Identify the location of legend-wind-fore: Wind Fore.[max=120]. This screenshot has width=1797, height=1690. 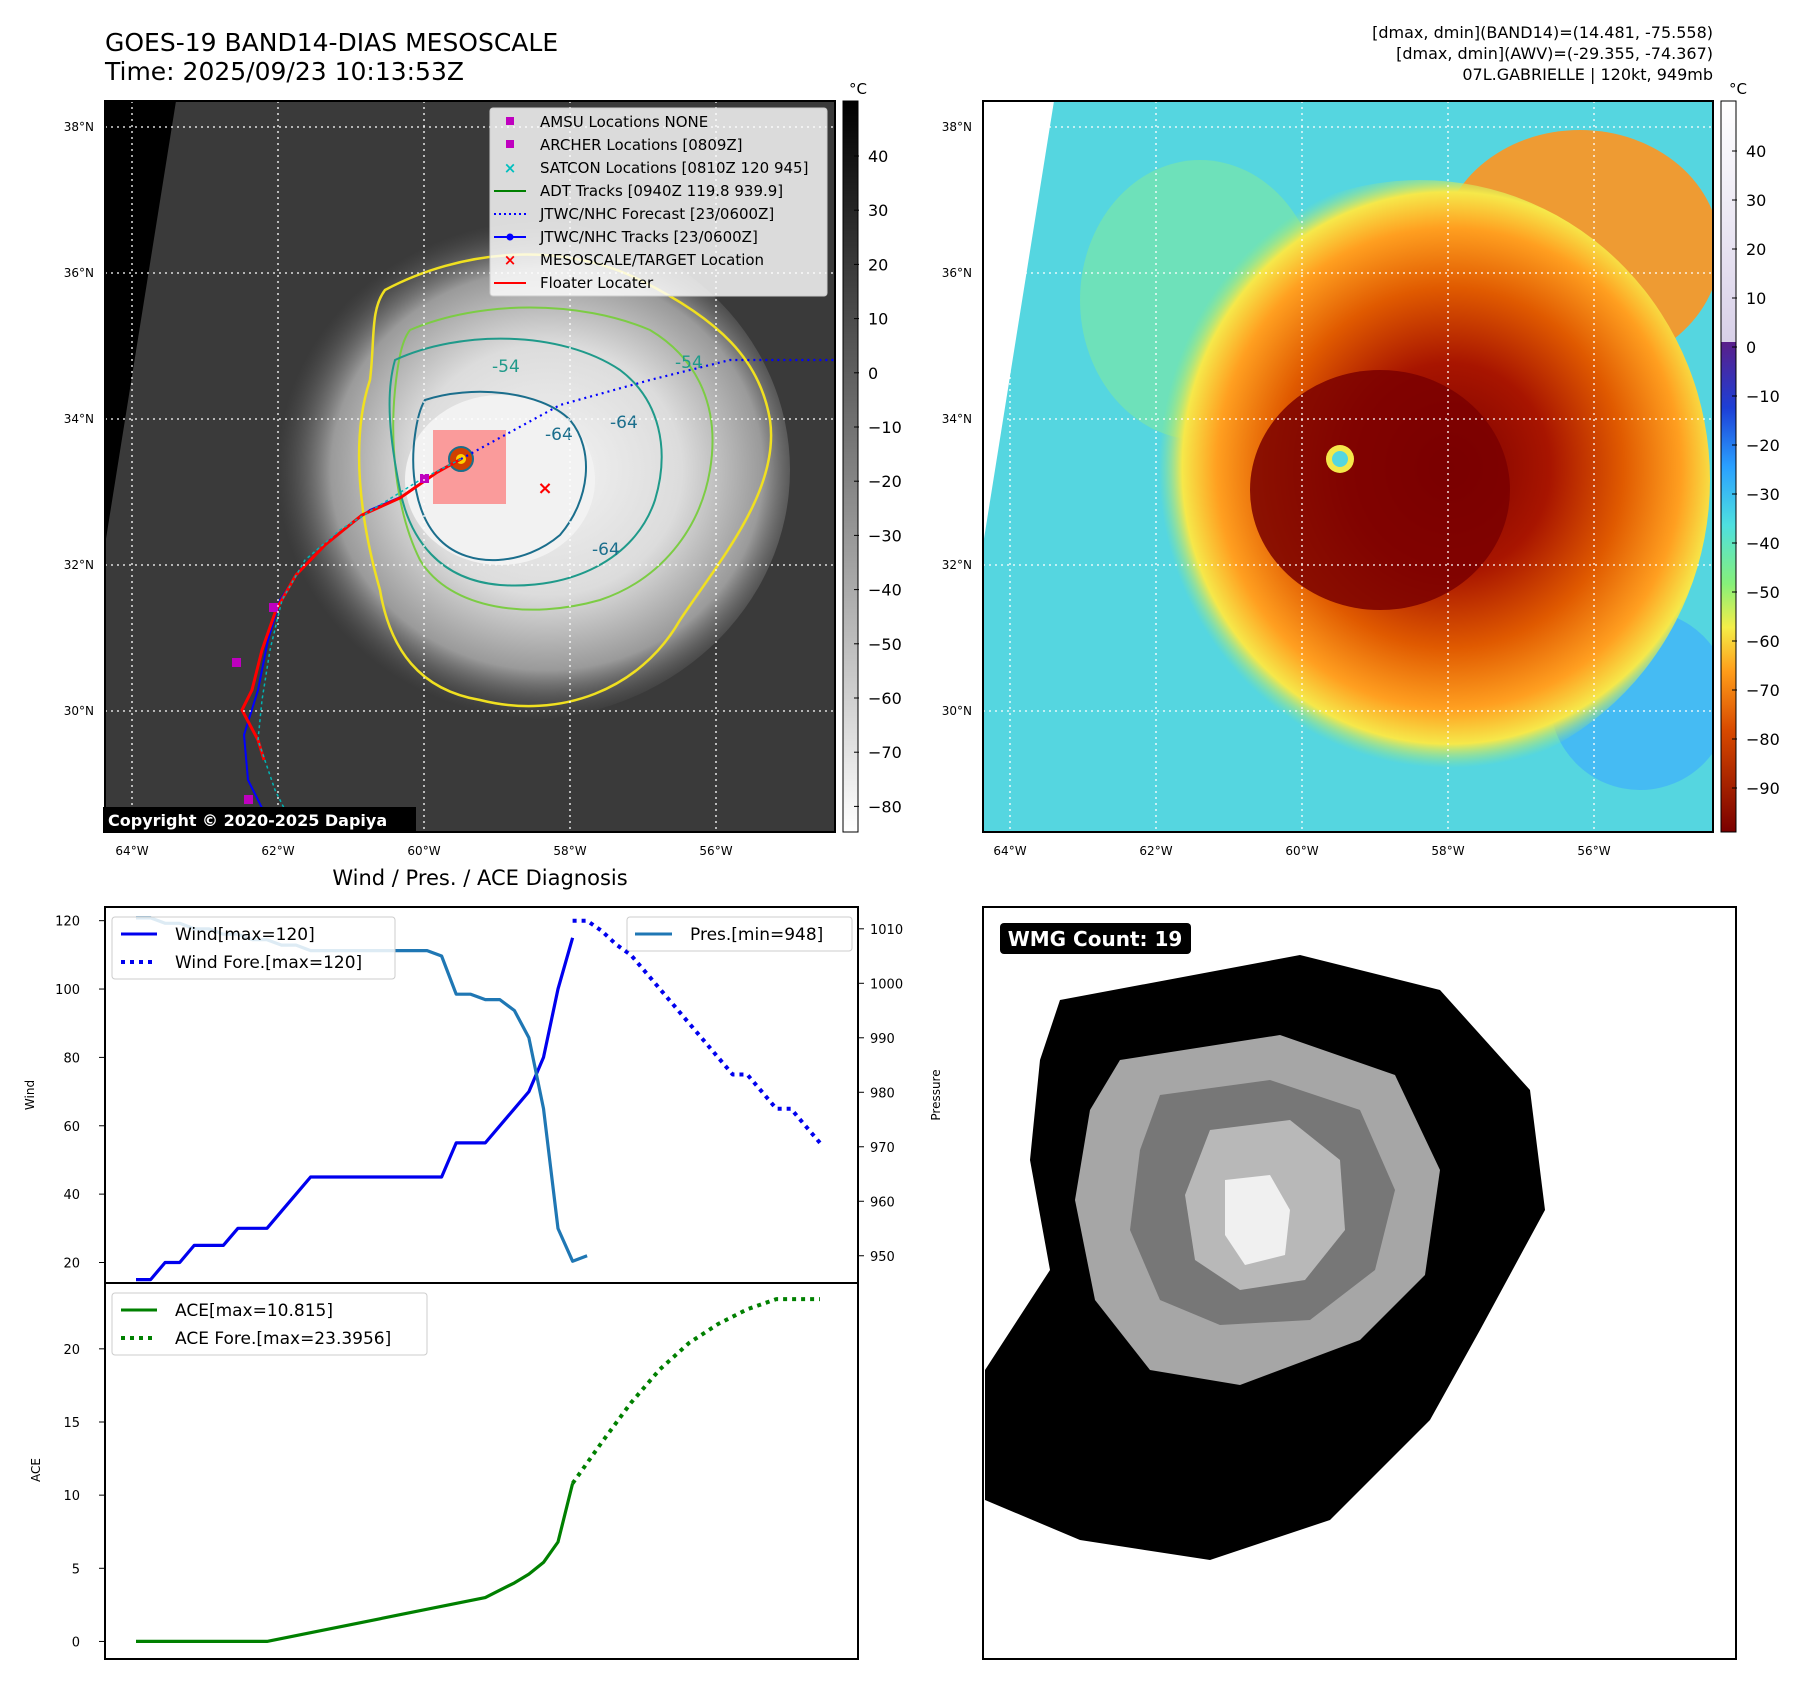
(268, 963).